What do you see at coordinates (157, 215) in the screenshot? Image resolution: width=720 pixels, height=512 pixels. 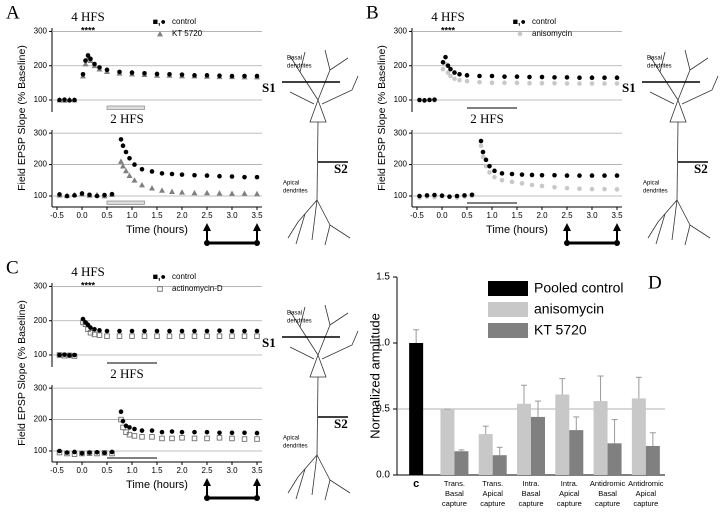 I see `x-tick-label: 1.5` at bounding box center [157, 215].